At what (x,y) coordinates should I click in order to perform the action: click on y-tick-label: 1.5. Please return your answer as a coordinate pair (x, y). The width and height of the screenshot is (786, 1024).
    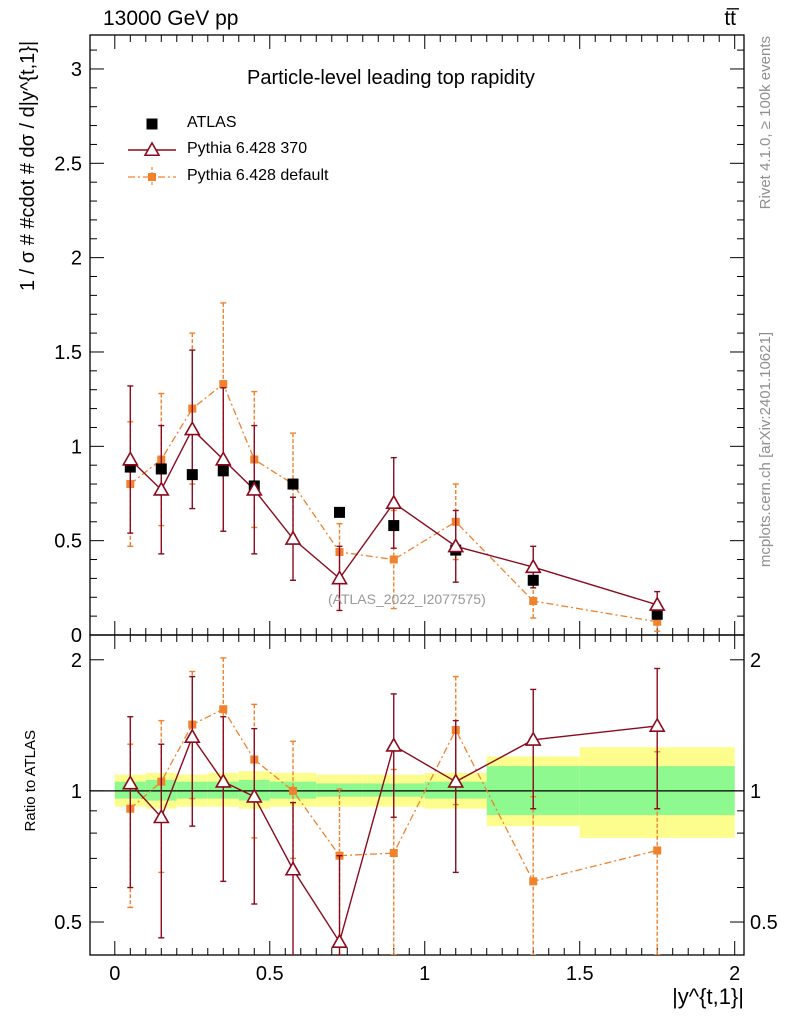
    Looking at the image, I should click on (68, 353).